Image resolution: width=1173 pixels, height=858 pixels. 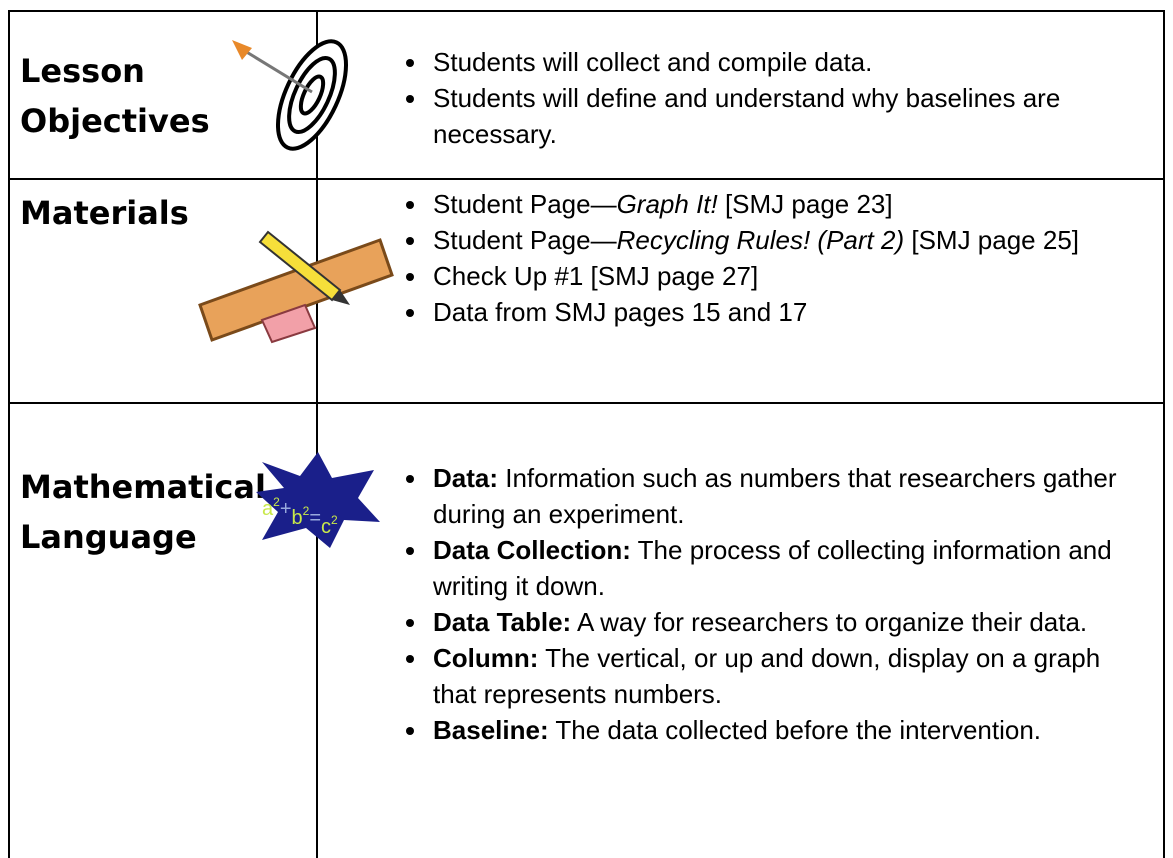 I want to click on item-title: Recycling Rules! (Part 2), so click(x=760, y=240).